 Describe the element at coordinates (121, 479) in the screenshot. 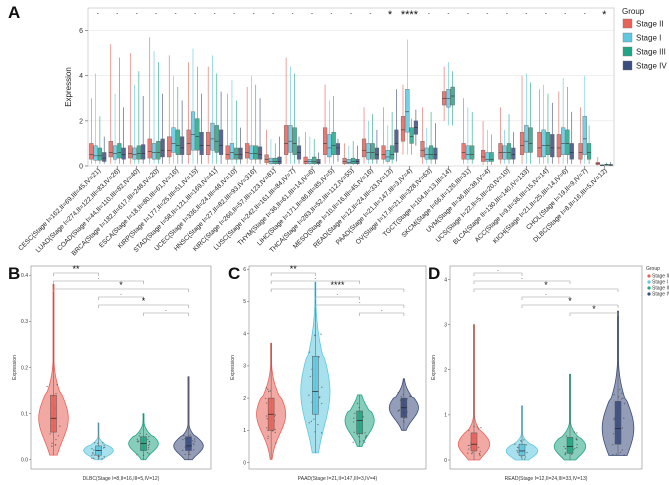

I see `panel-xlabel: DLBC(Stage I=8,II=16,III=5,IV=12)` at that location.